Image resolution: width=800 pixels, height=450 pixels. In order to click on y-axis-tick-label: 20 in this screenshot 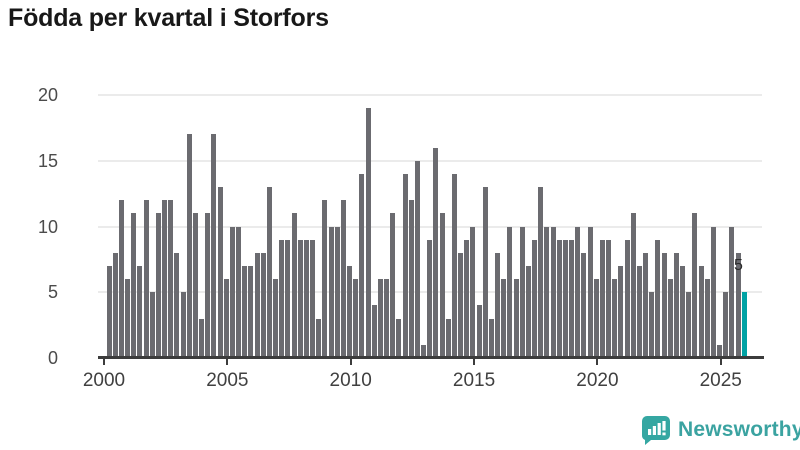, I will do `click(47, 95)`.